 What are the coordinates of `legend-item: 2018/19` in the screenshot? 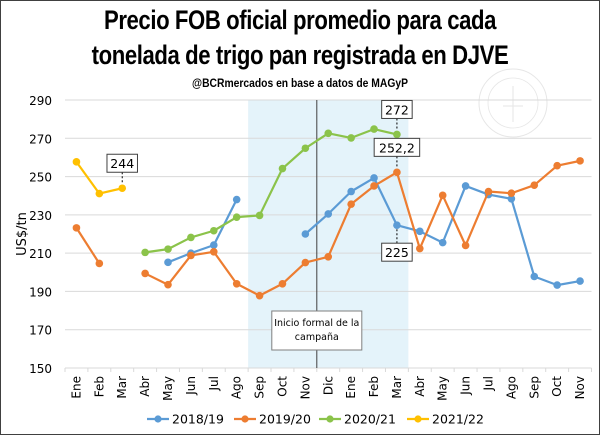 It's located at (185, 419).